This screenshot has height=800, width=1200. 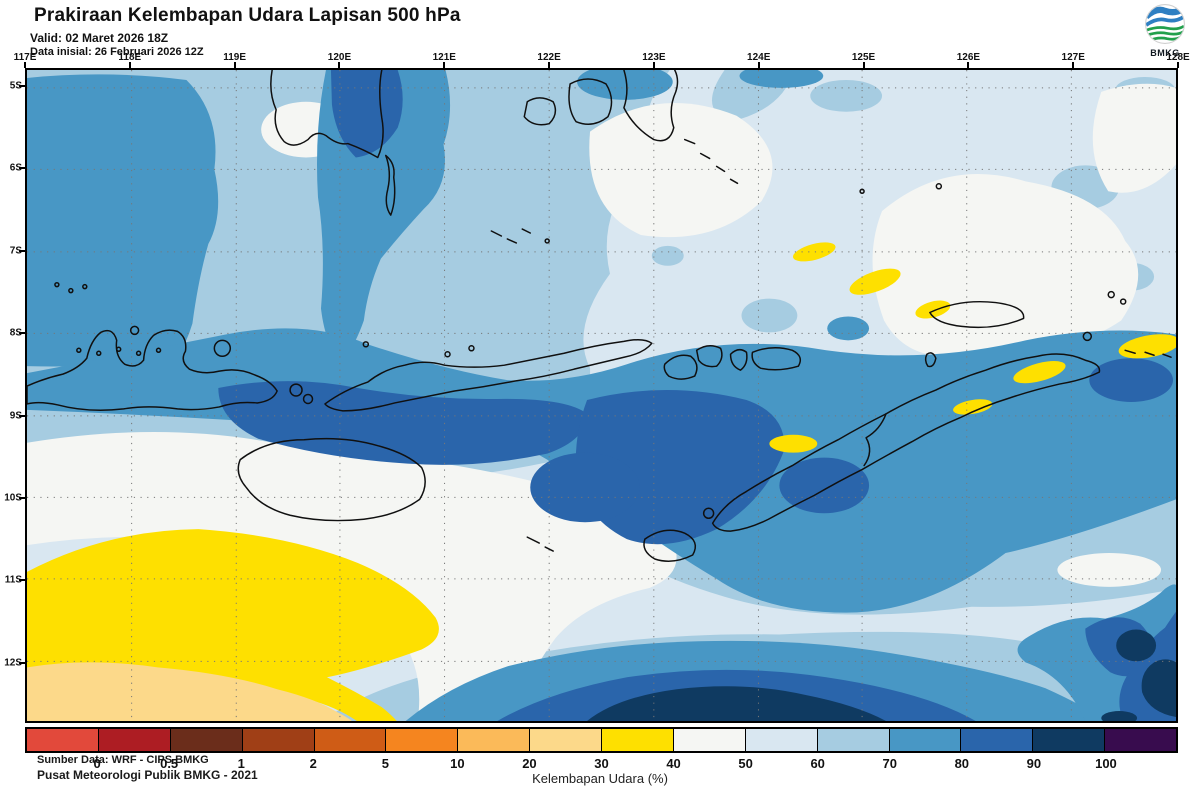 I want to click on lat-label-7S: 7S, so click(x=15, y=251).